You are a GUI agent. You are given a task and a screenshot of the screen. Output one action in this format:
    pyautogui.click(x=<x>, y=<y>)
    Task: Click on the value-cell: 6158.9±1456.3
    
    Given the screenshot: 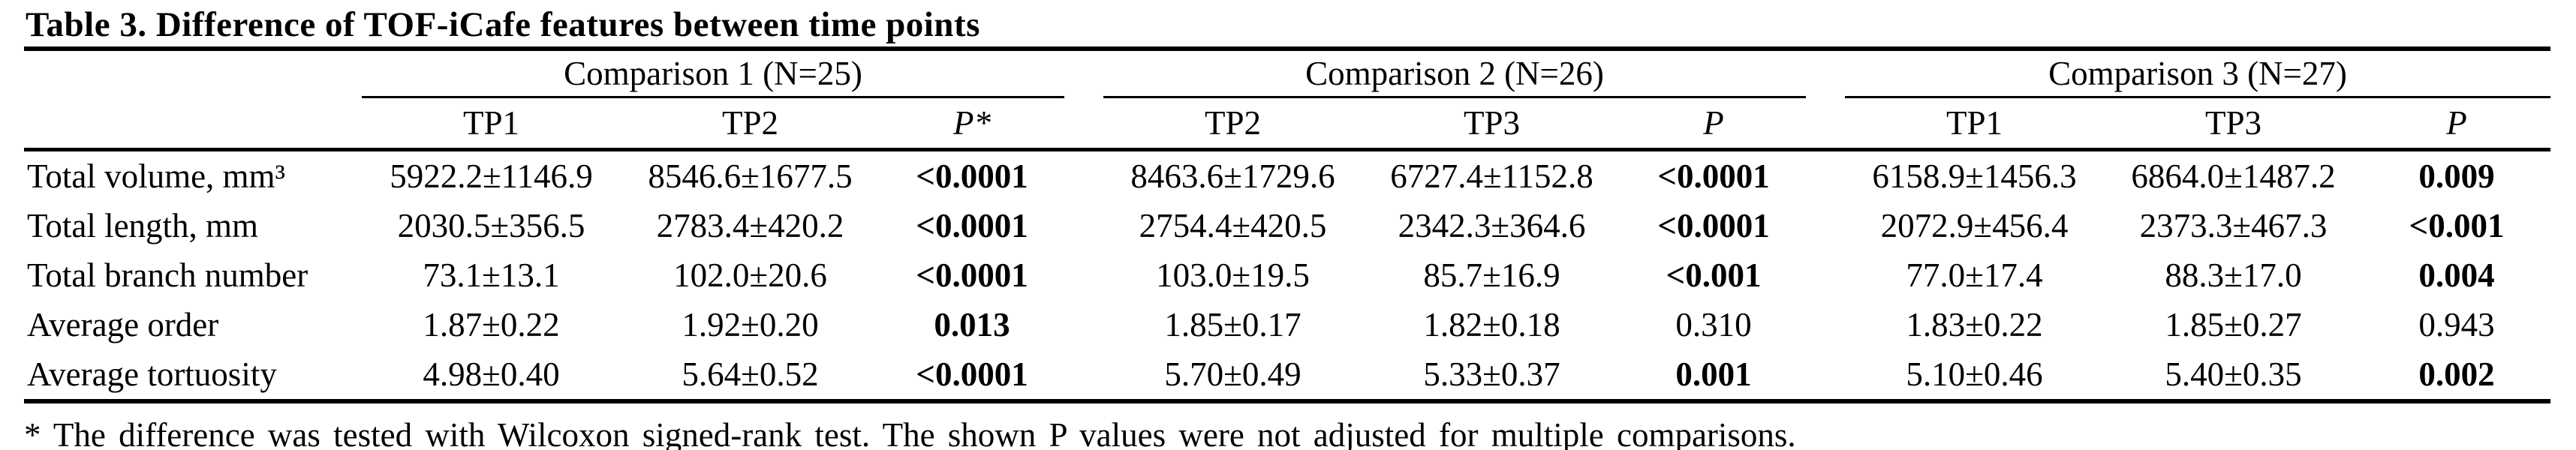 What is the action you would take?
    pyautogui.click(x=1974, y=176)
    